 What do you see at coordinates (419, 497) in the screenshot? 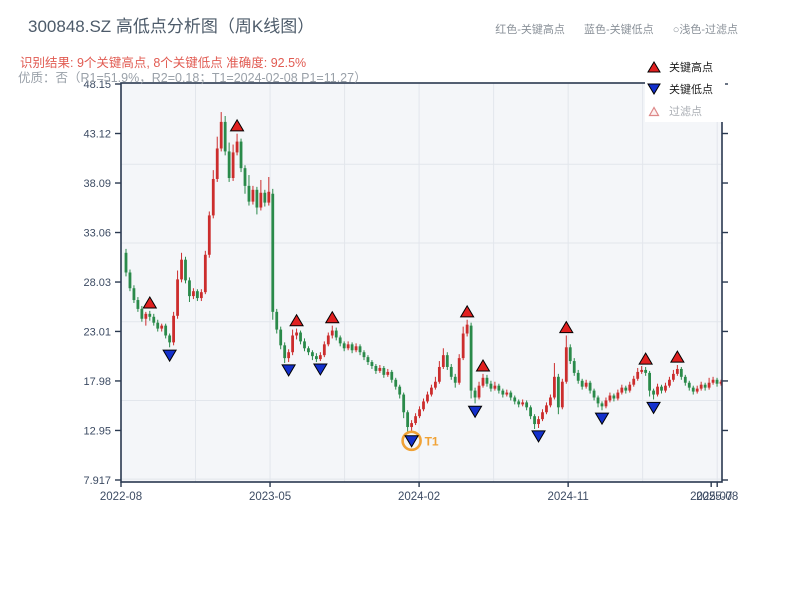
I see `x-axis-tick-label: 2024-02` at bounding box center [419, 497].